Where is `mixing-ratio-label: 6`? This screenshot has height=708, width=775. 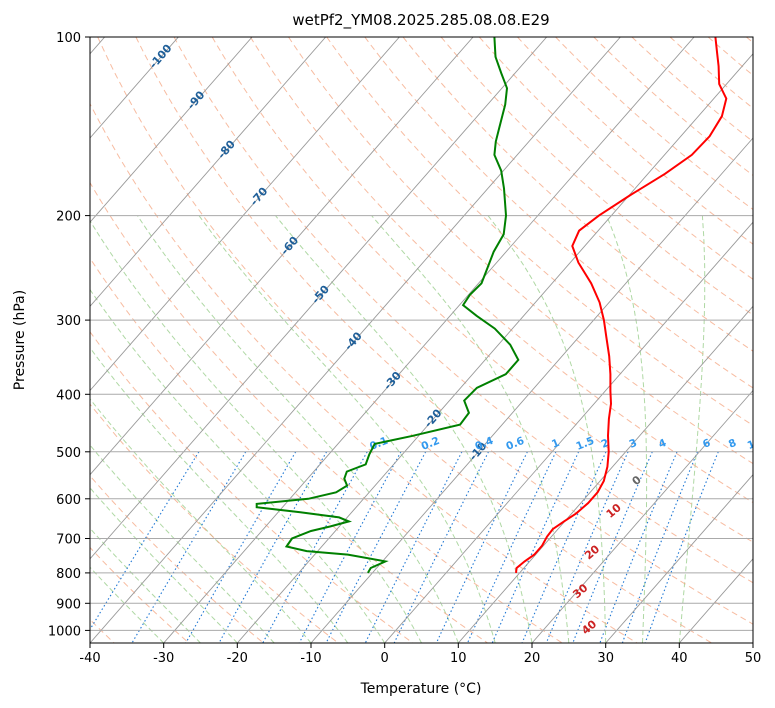 mixing-ratio-label: 6 is located at coordinates (706, 444).